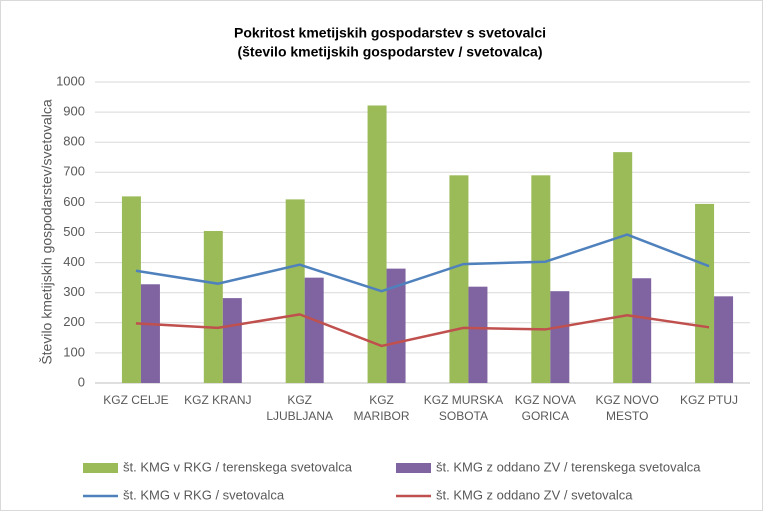 Image resolution: width=764 pixels, height=512 pixels. I want to click on legend-label: št. KMG z oddano ZV / svetovalca, so click(534, 494).